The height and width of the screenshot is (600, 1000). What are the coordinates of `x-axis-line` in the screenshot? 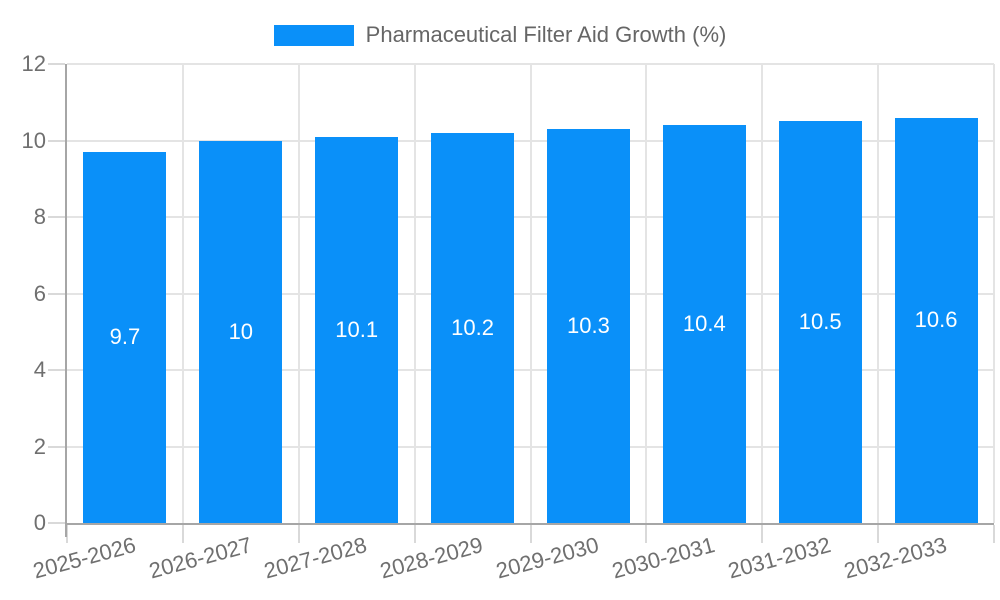 It's located at (529, 524).